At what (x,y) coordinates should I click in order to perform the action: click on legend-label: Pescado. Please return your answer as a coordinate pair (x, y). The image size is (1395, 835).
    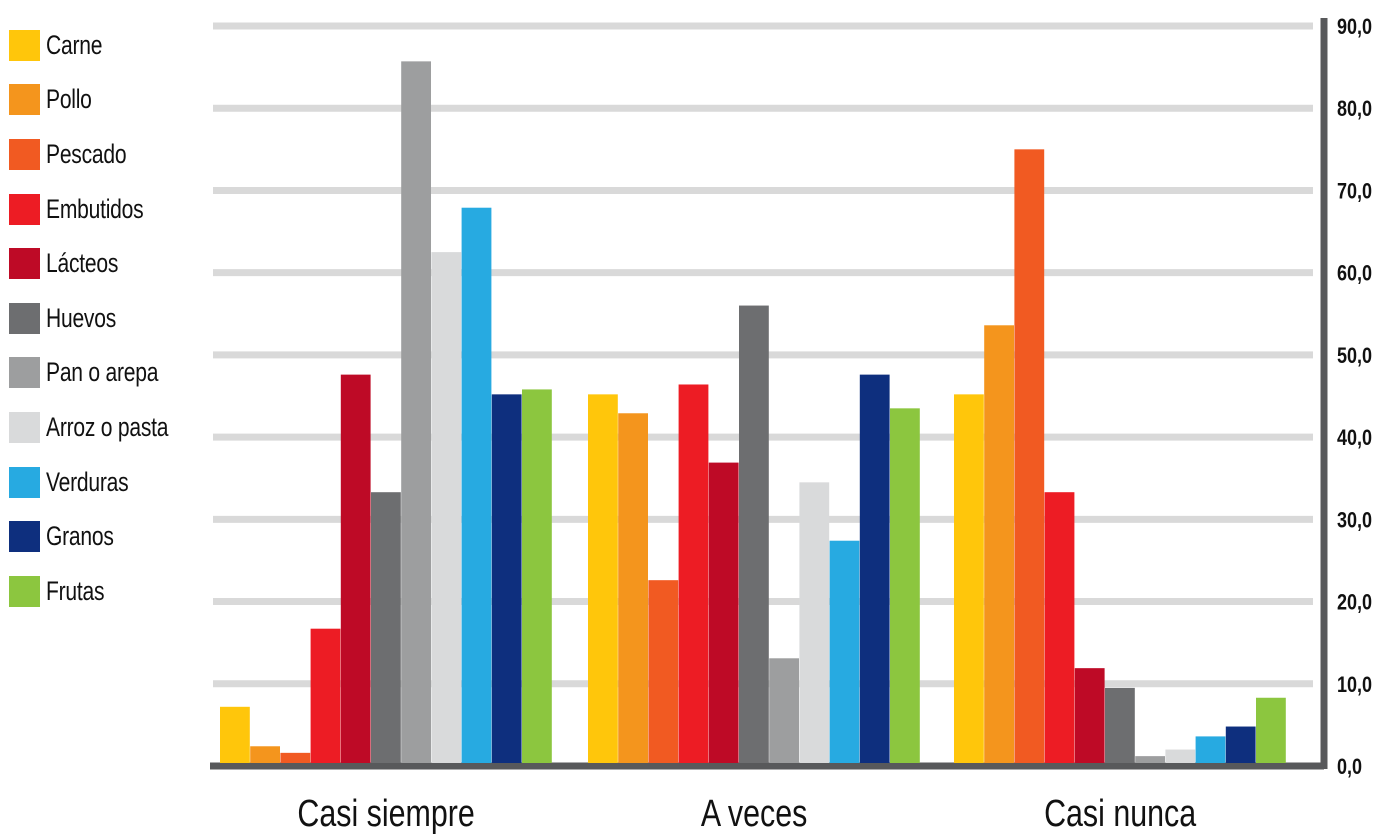
    Looking at the image, I should click on (86, 153).